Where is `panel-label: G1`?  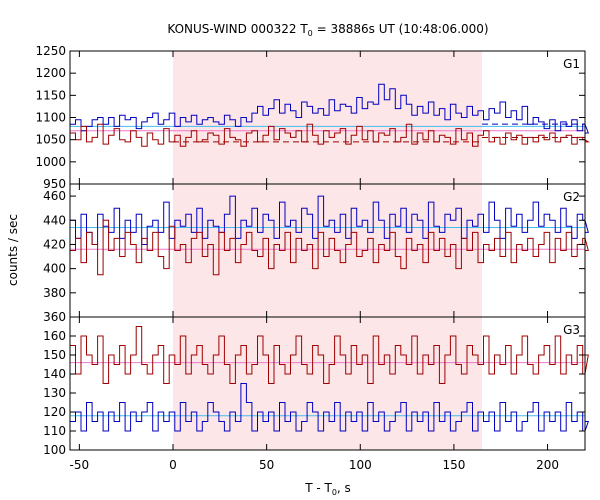
panel-label: G1 is located at coordinates (571, 64).